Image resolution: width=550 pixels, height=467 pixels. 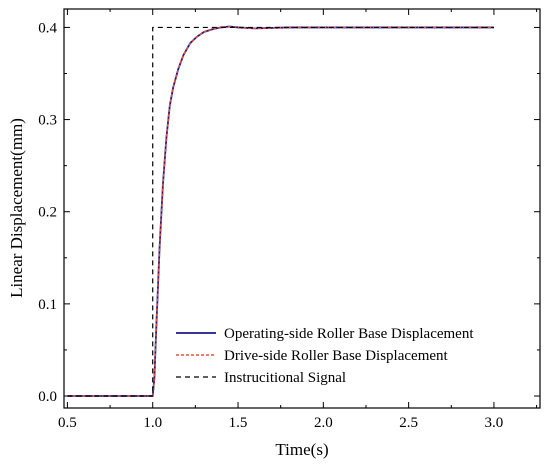 I want to click on x-tick-label: 0.5, so click(x=67, y=423).